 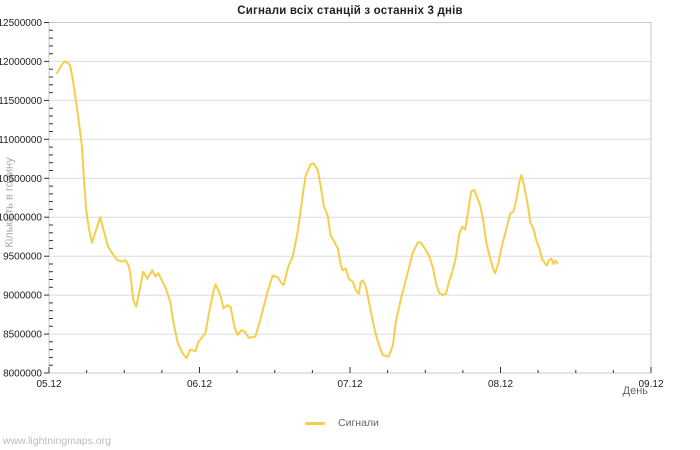 I want to click on y-tick-label: 9000000, so click(x=22, y=296).